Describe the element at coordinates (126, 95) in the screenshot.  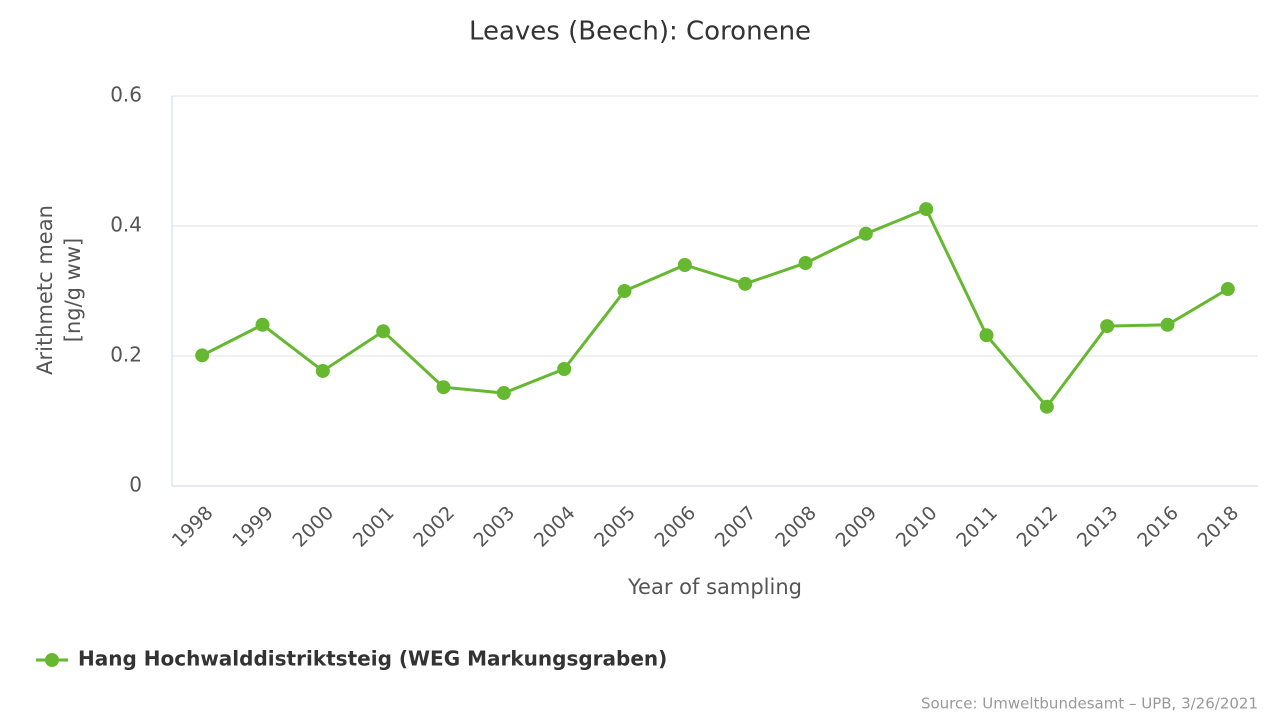
I see `y-tick-label: 0.6` at that location.